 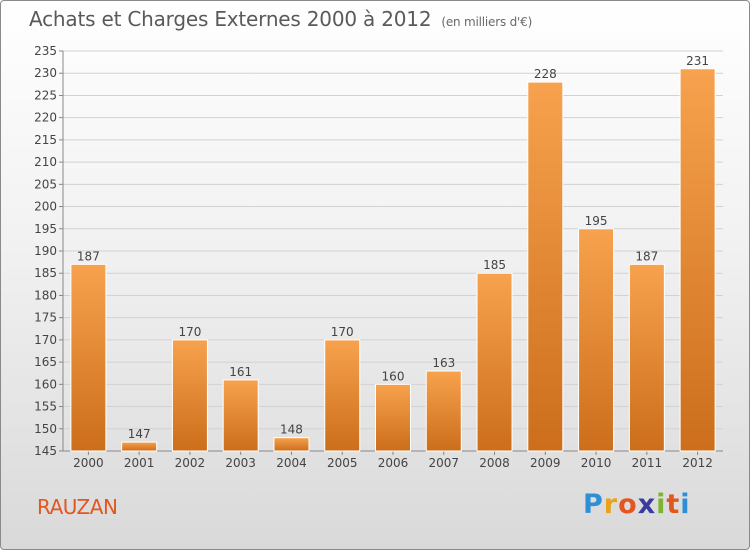 What do you see at coordinates (494, 265) in the screenshot?
I see `value-label-2008: 185` at bounding box center [494, 265].